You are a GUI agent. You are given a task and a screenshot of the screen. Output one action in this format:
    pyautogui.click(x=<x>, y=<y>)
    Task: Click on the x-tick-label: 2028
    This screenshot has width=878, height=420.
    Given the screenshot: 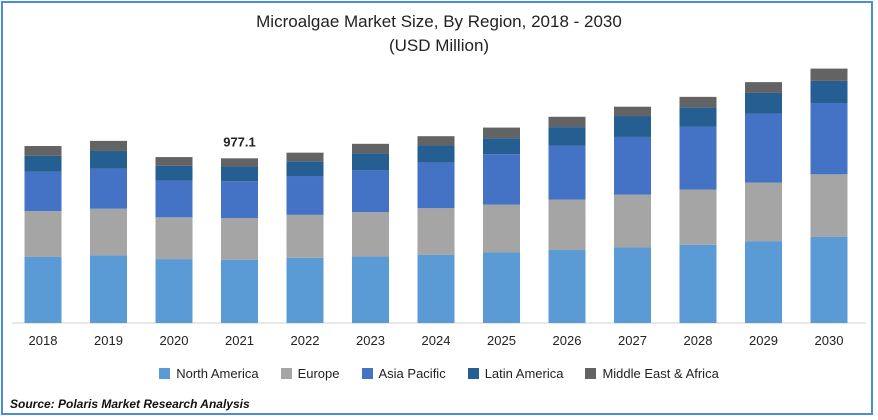 What is the action you would take?
    pyautogui.click(x=698, y=340)
    